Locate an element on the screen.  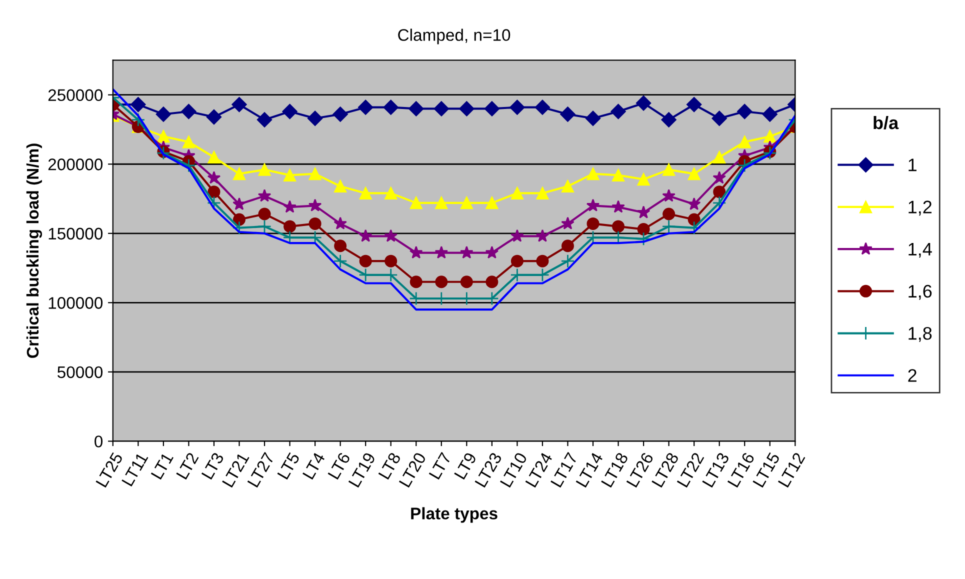
x-axis-title: Plate types is located at coordinates (454, 515).